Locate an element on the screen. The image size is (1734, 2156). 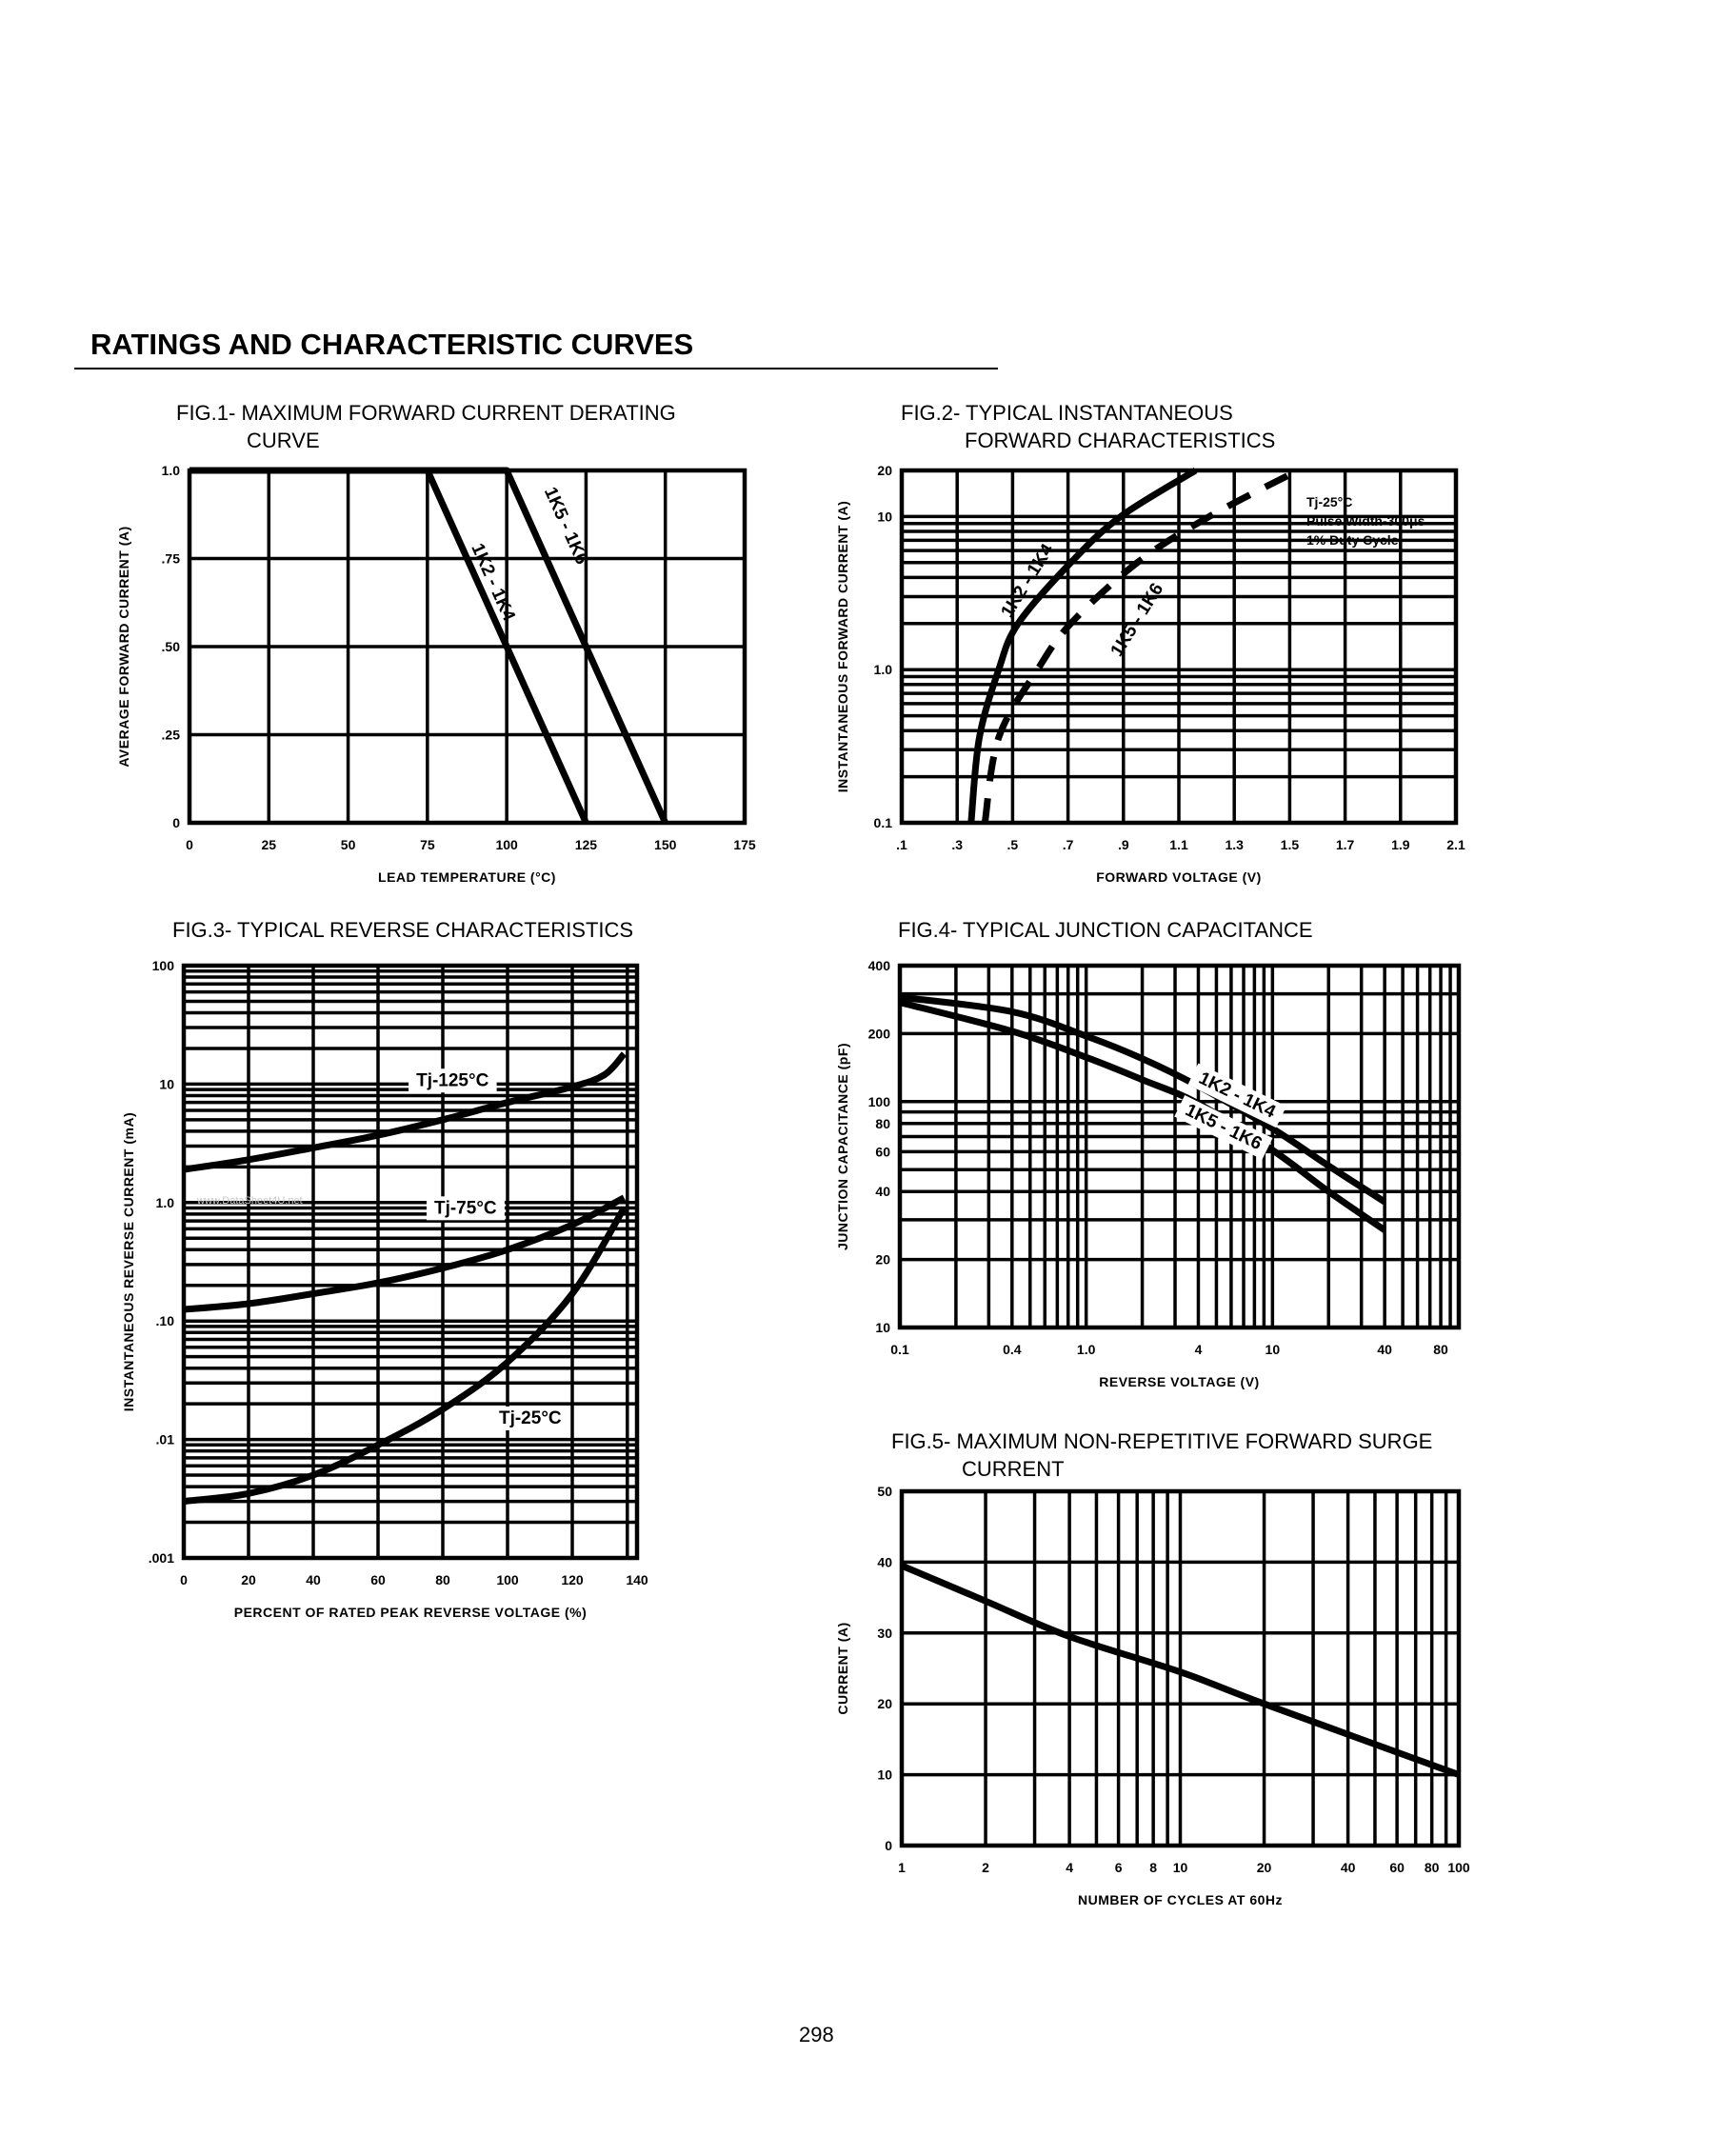
figure-title: CURVE is located at coordinates (283, 441).